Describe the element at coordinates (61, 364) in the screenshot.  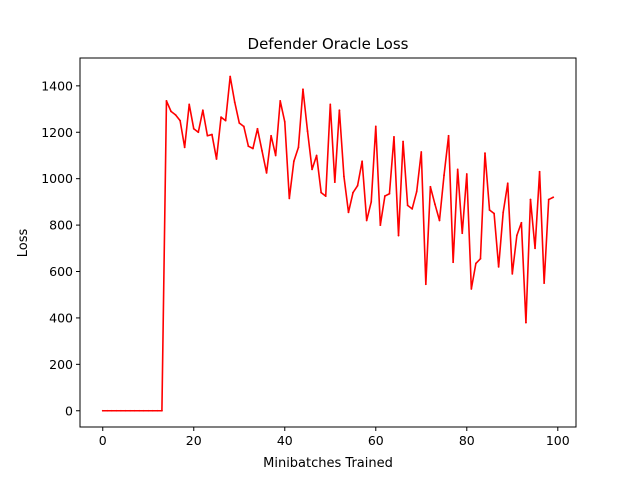
I see `y-tick-label: 200` at that location.